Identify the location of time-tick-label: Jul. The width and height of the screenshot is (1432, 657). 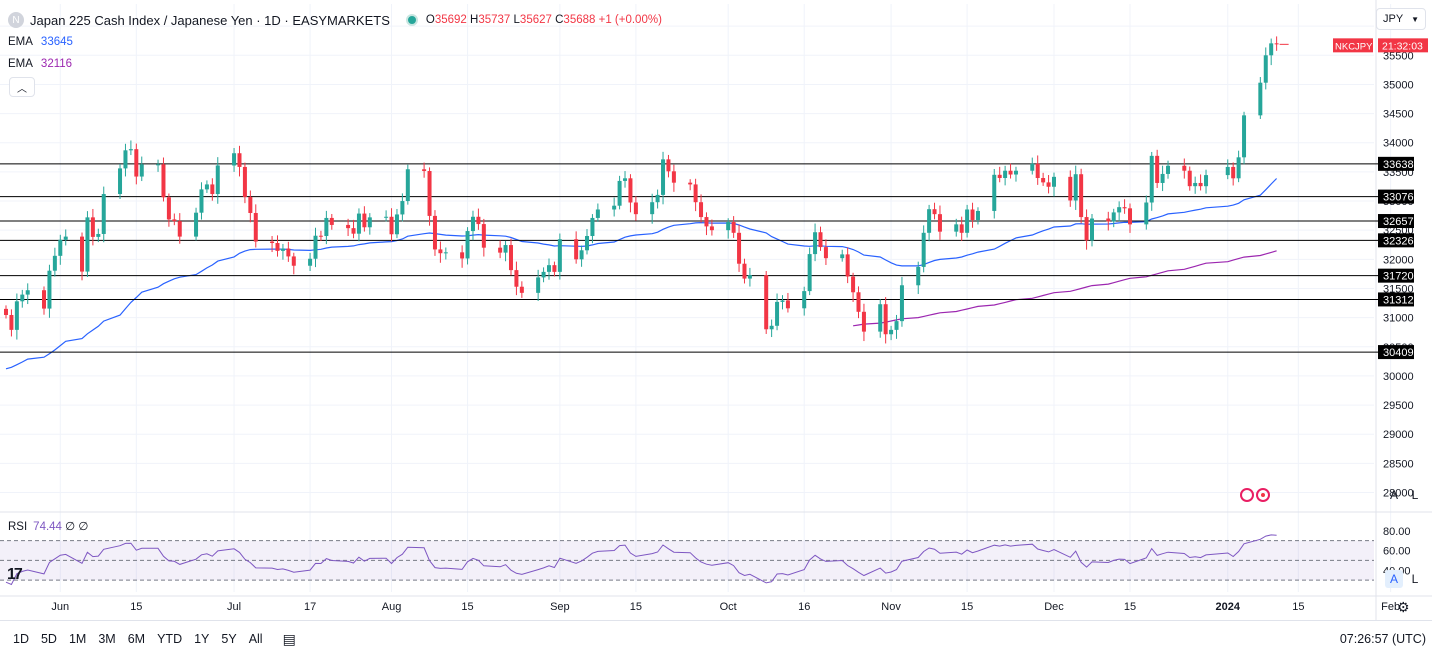
(234, 607).